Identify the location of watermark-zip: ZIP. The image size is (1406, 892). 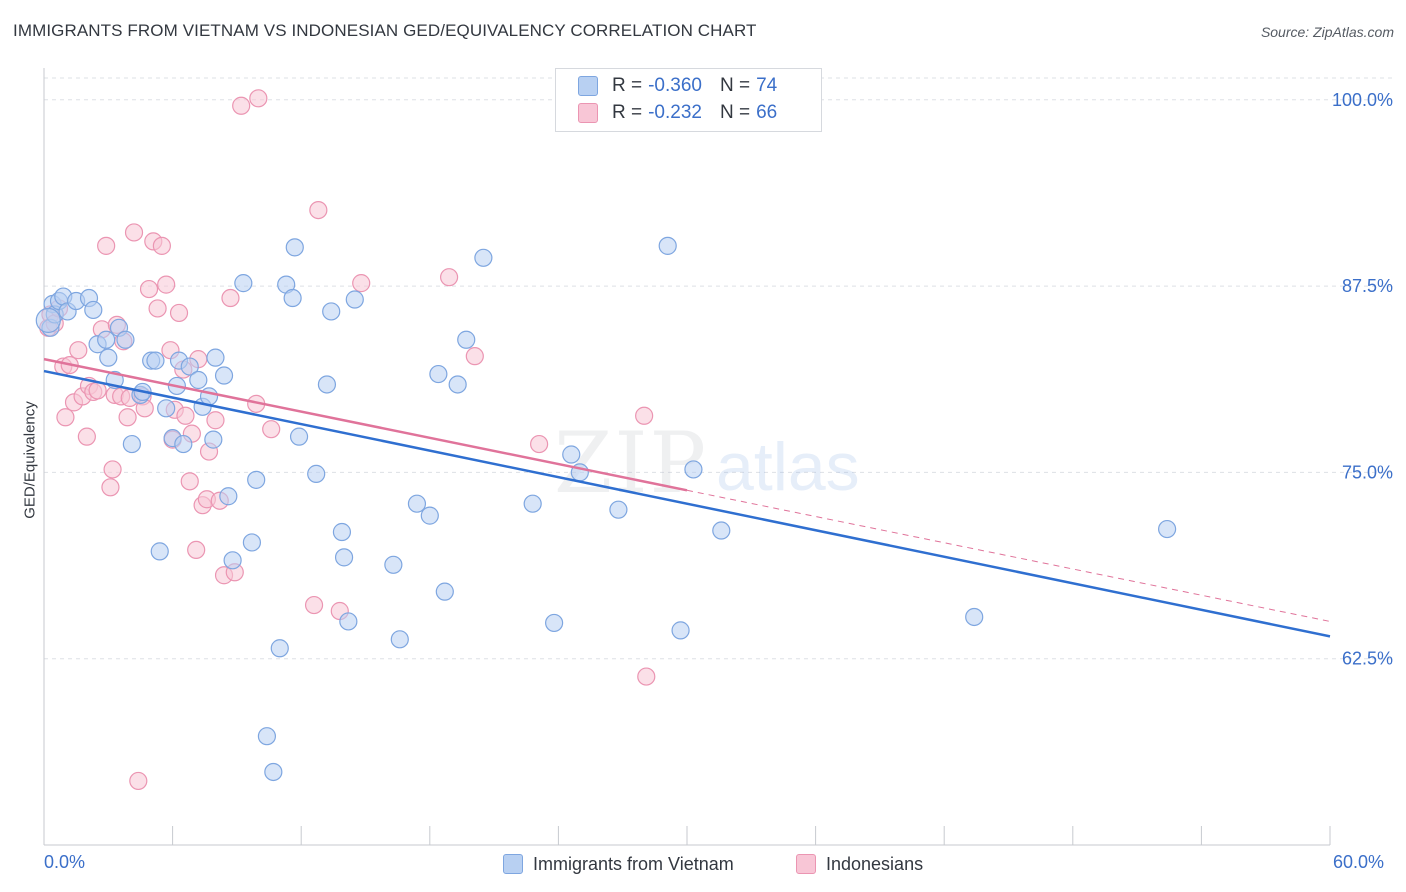
(631, 463).